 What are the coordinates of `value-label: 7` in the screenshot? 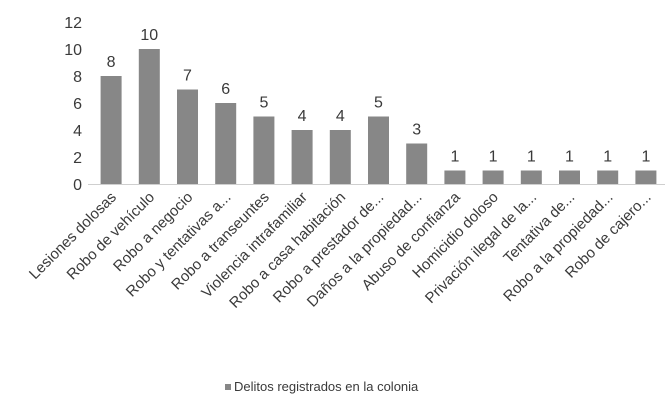 It's located at (187, 76).